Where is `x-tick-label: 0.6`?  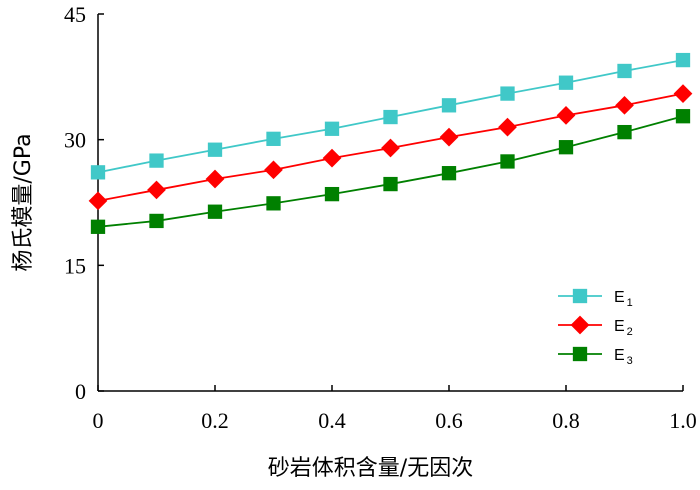
x-tick-label: 0.6 is located at coordinates (449, 420).